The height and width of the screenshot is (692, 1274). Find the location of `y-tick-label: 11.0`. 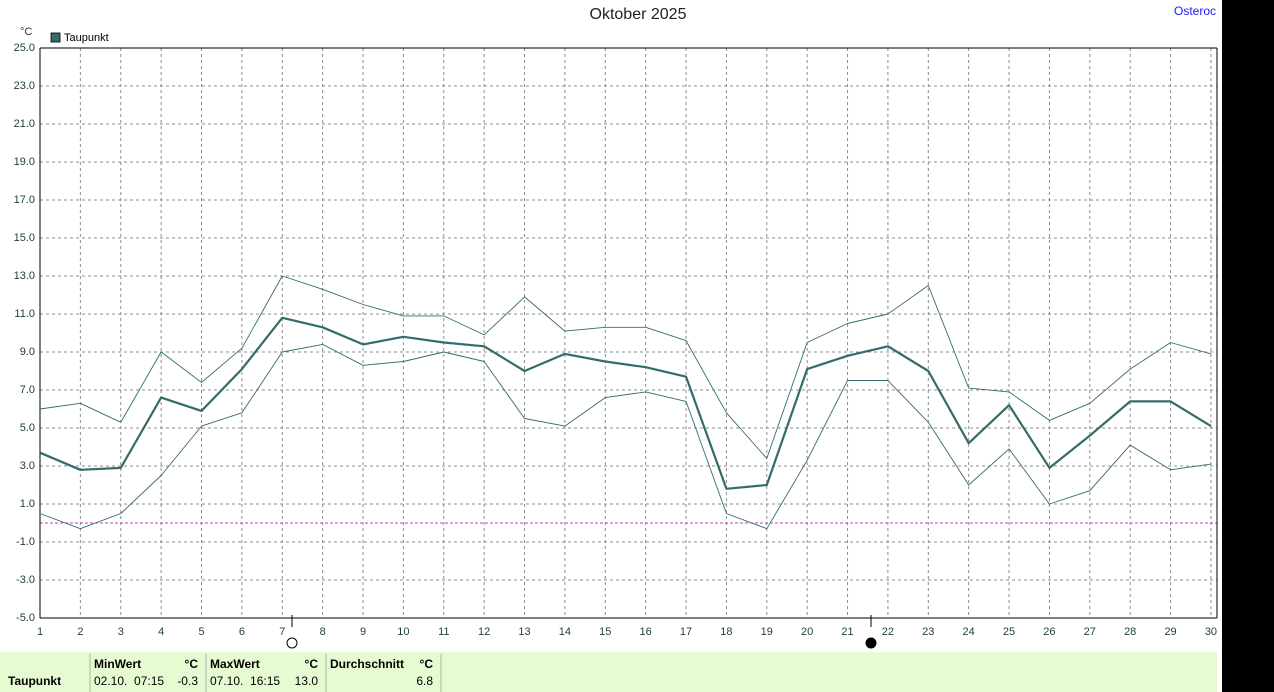

y-tick-label: 11.0 is located at coordinates (24, 314).